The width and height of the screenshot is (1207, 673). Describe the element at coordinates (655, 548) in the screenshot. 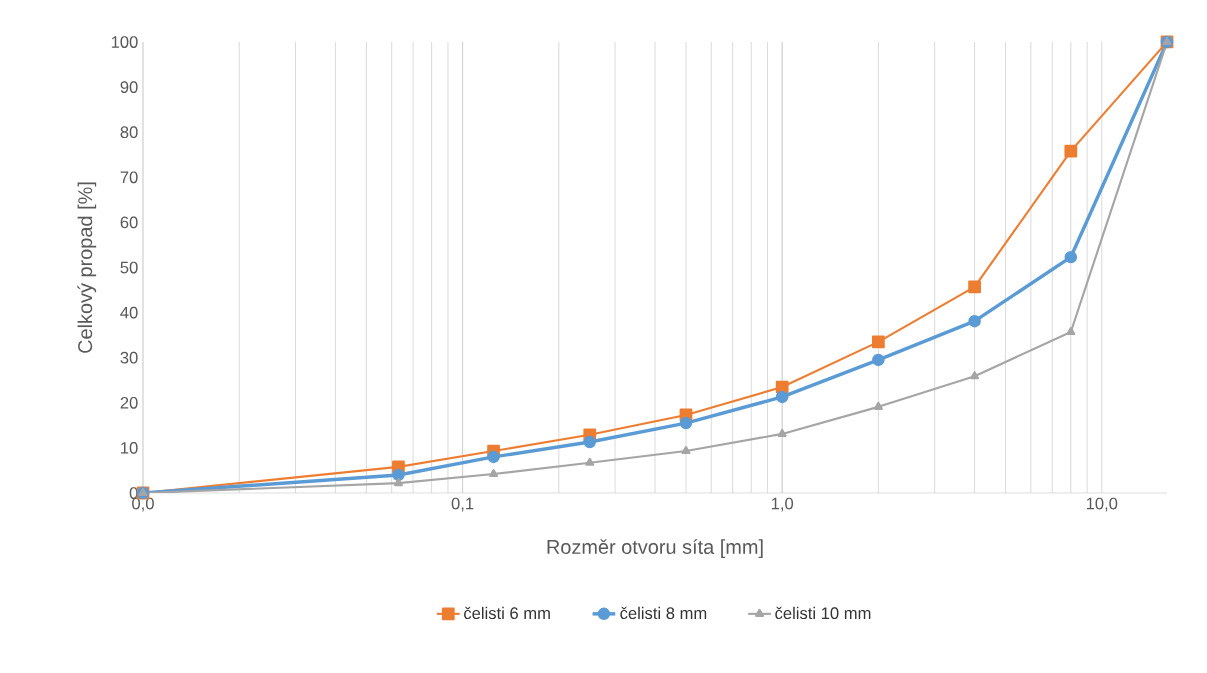

I see `x-axis-title: Rozměr otvoru síta [mm]` at that location.